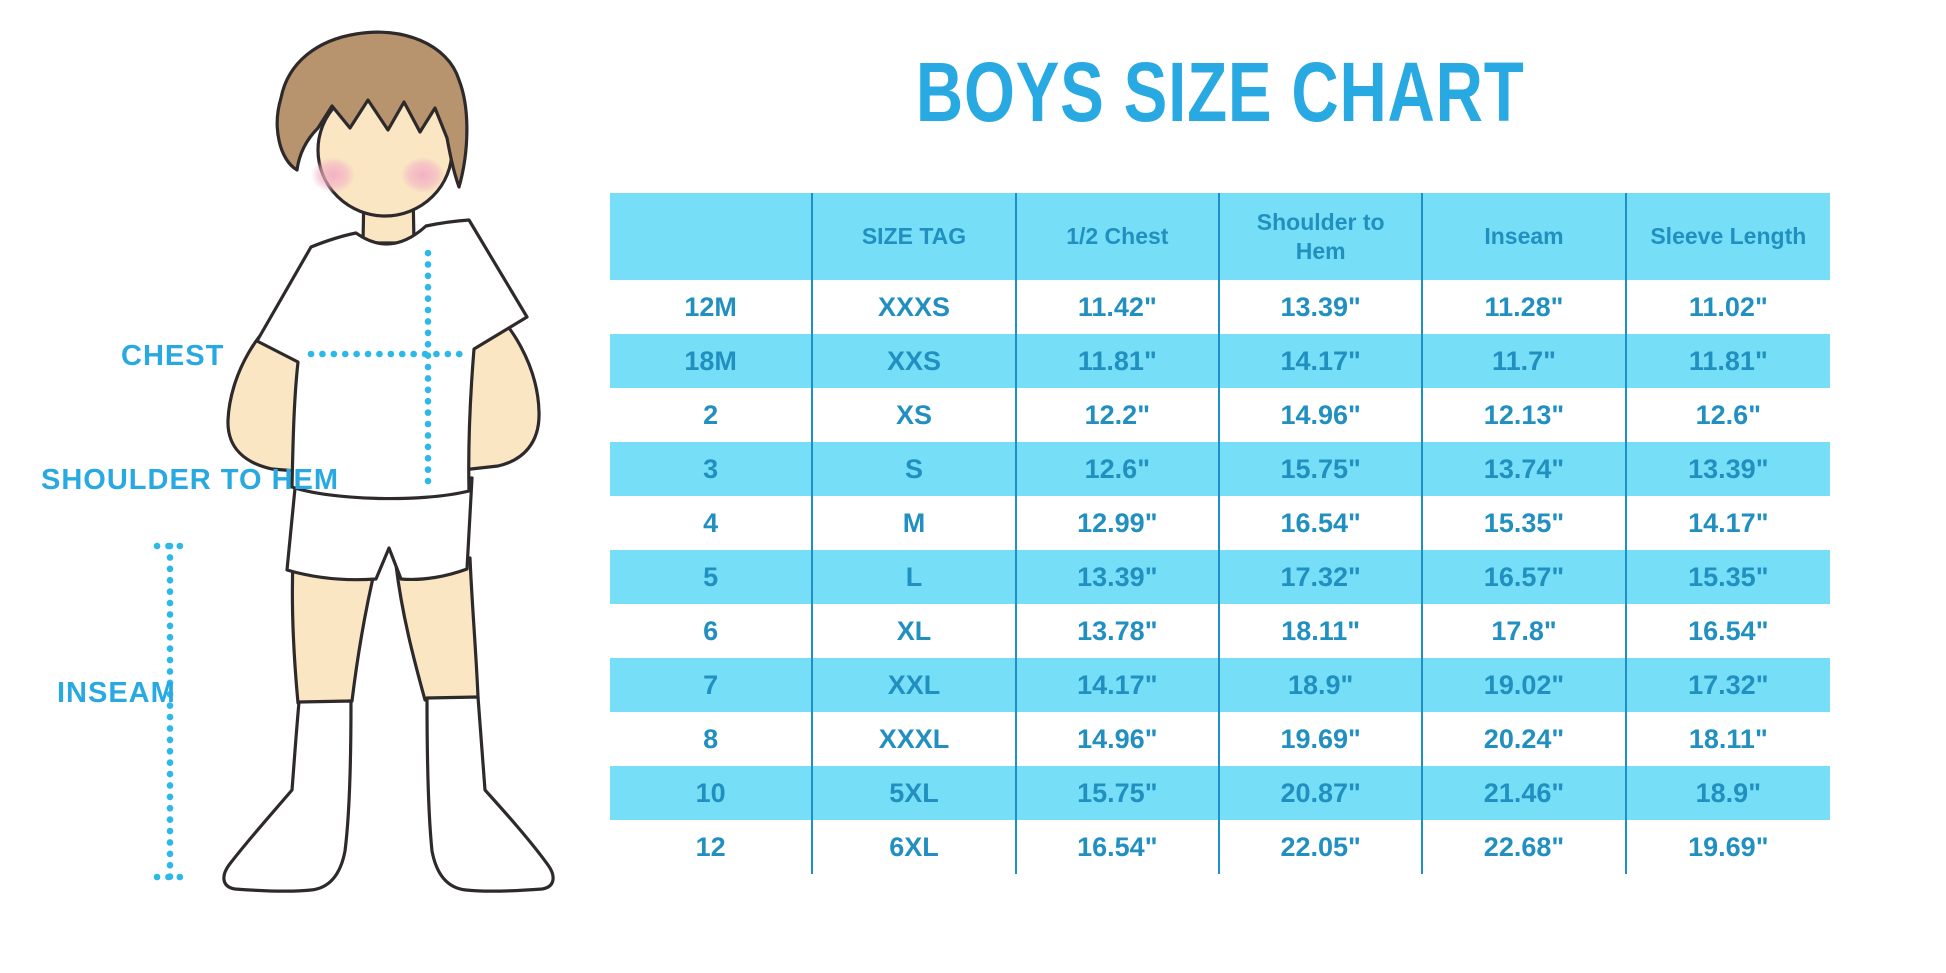 Image resolution: width=1946 pixels, height=973 pixels. What do you see at coordinates (712, 847) in the screenshot?
I see `table-cell: 12` at bounding box center [712, 847].